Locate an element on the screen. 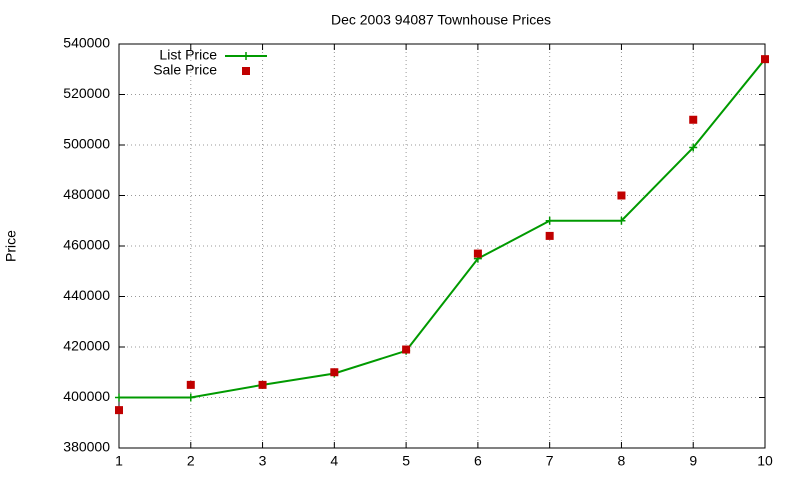 The width and height of the screenshot is (800, 480). x-tick-label: 5 is located at coordinates (406, 461).